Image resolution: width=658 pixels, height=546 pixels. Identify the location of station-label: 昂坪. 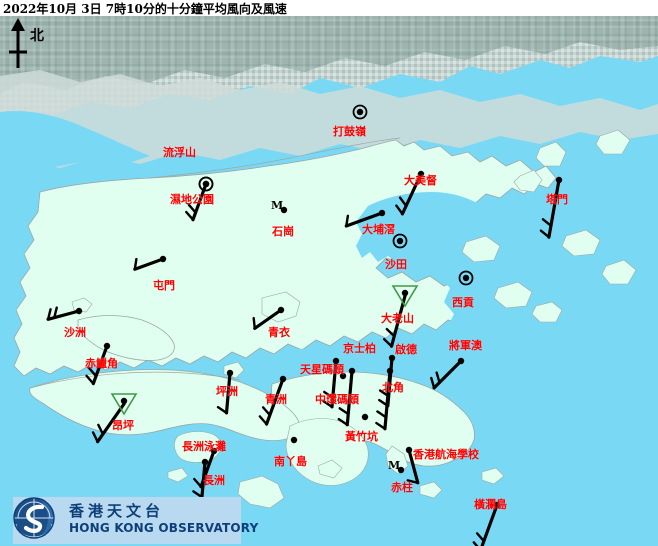
(123, 425).